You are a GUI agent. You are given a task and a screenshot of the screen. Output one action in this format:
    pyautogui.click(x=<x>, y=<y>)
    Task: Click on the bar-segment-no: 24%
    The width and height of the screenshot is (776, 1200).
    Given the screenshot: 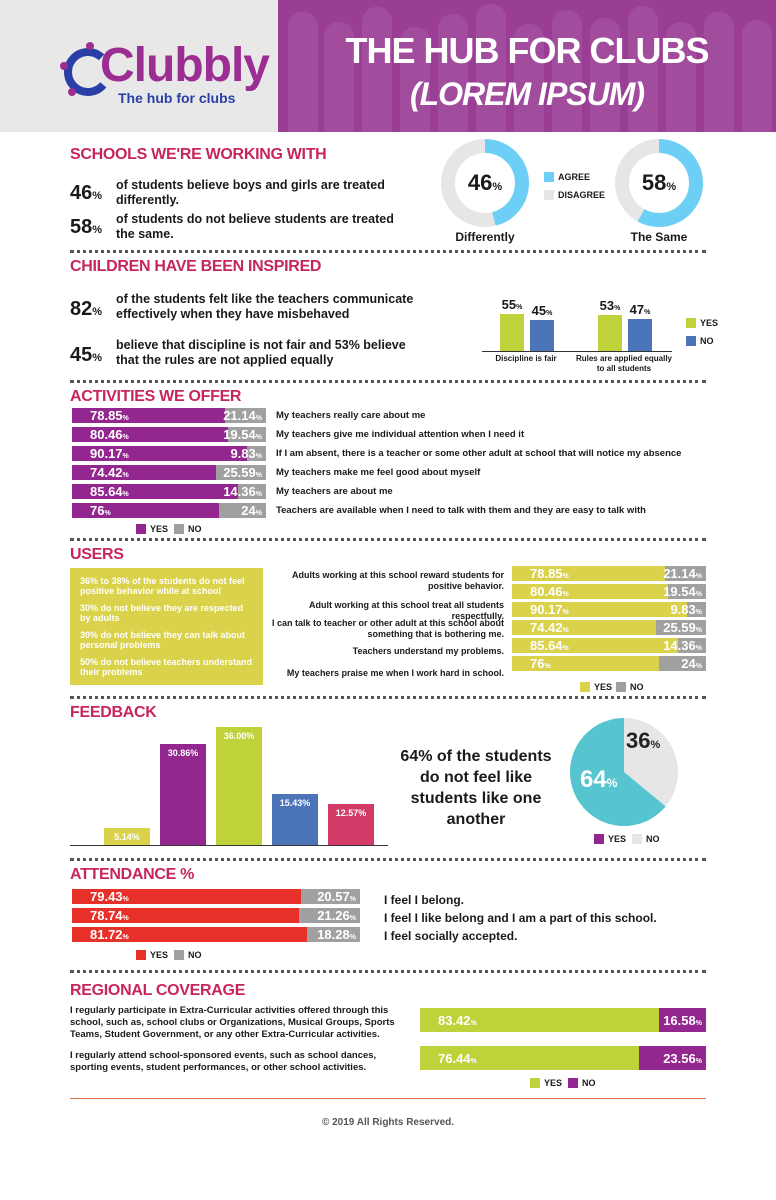 What is the action you would take?
    pyautogui.click(x=242, y=510)
    